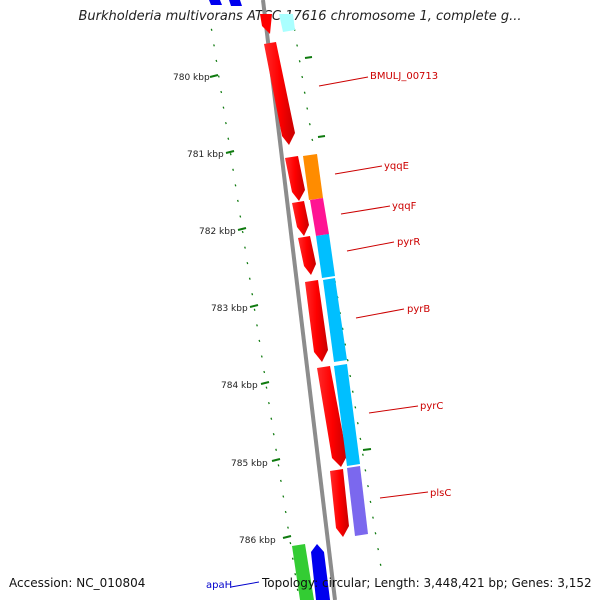  Describe the element at coordinates (404, 76) in the screenshot. I see `gene-label-bmulj-00713: BMULJ_00713` at that location.